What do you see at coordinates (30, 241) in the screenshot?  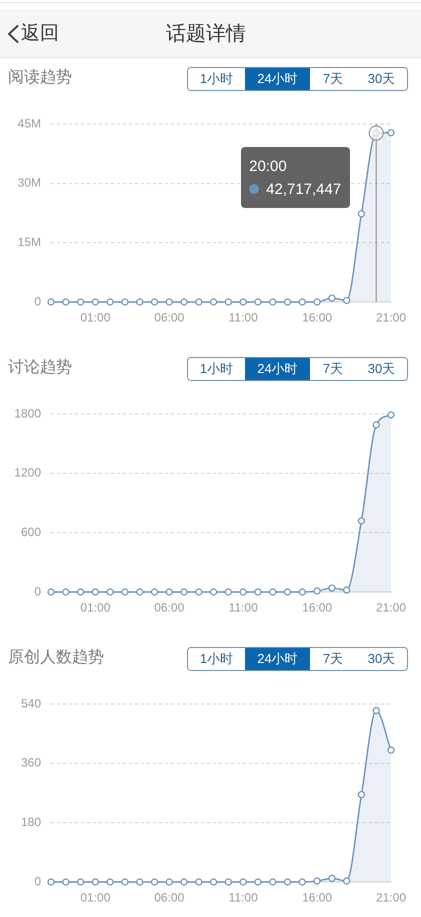 I see `y-tick-label: 15M` at bounding box center [30, 241].